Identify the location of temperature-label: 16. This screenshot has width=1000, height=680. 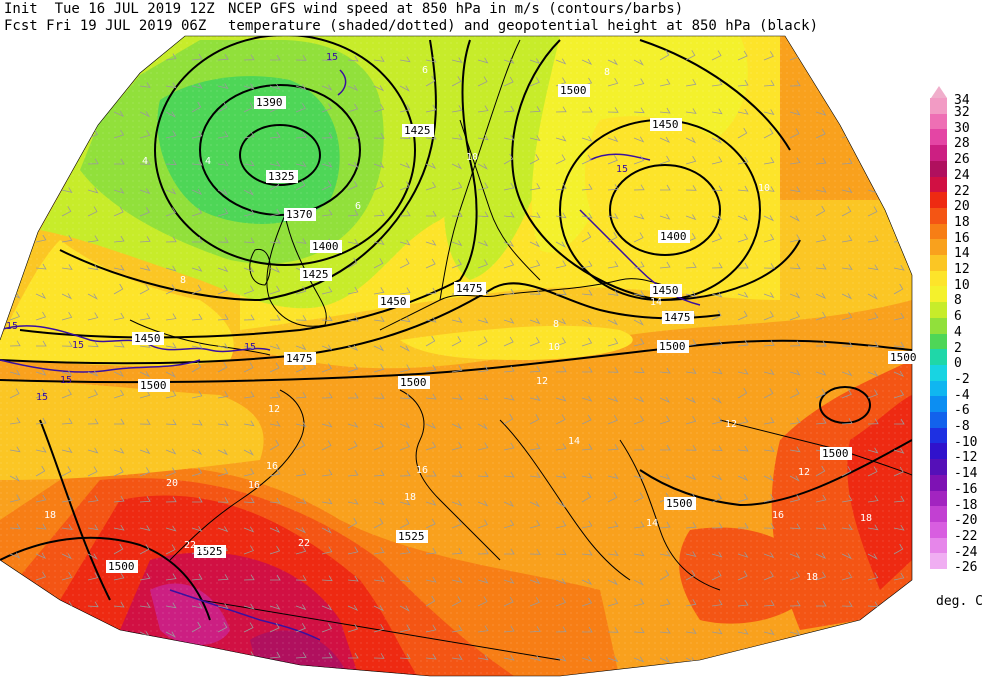
(272, 466).